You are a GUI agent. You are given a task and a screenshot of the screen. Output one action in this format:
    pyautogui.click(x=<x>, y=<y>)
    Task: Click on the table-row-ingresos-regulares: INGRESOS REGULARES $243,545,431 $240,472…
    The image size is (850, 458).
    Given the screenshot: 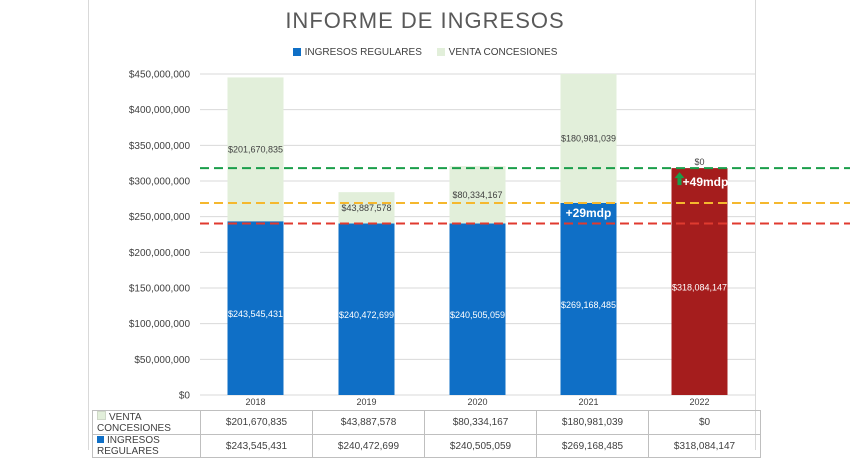 What is the action you would take?
    pyautogui.click(x=426, y=446)
    